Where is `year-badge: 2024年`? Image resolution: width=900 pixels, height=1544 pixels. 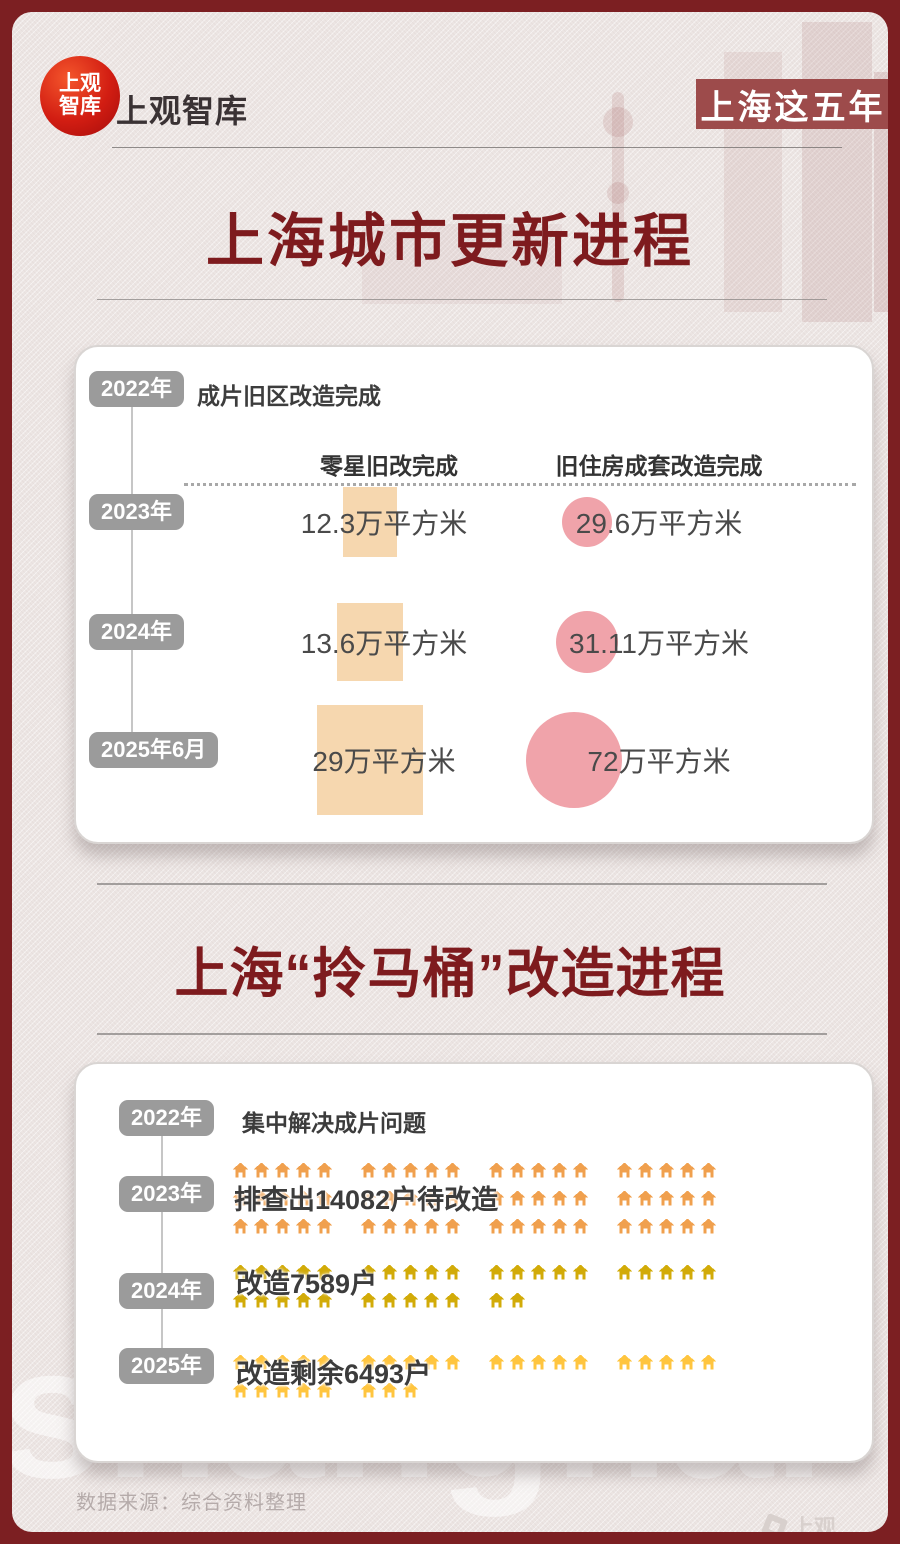 year-badge: 2024年 is located at coordinates (166, 1291).